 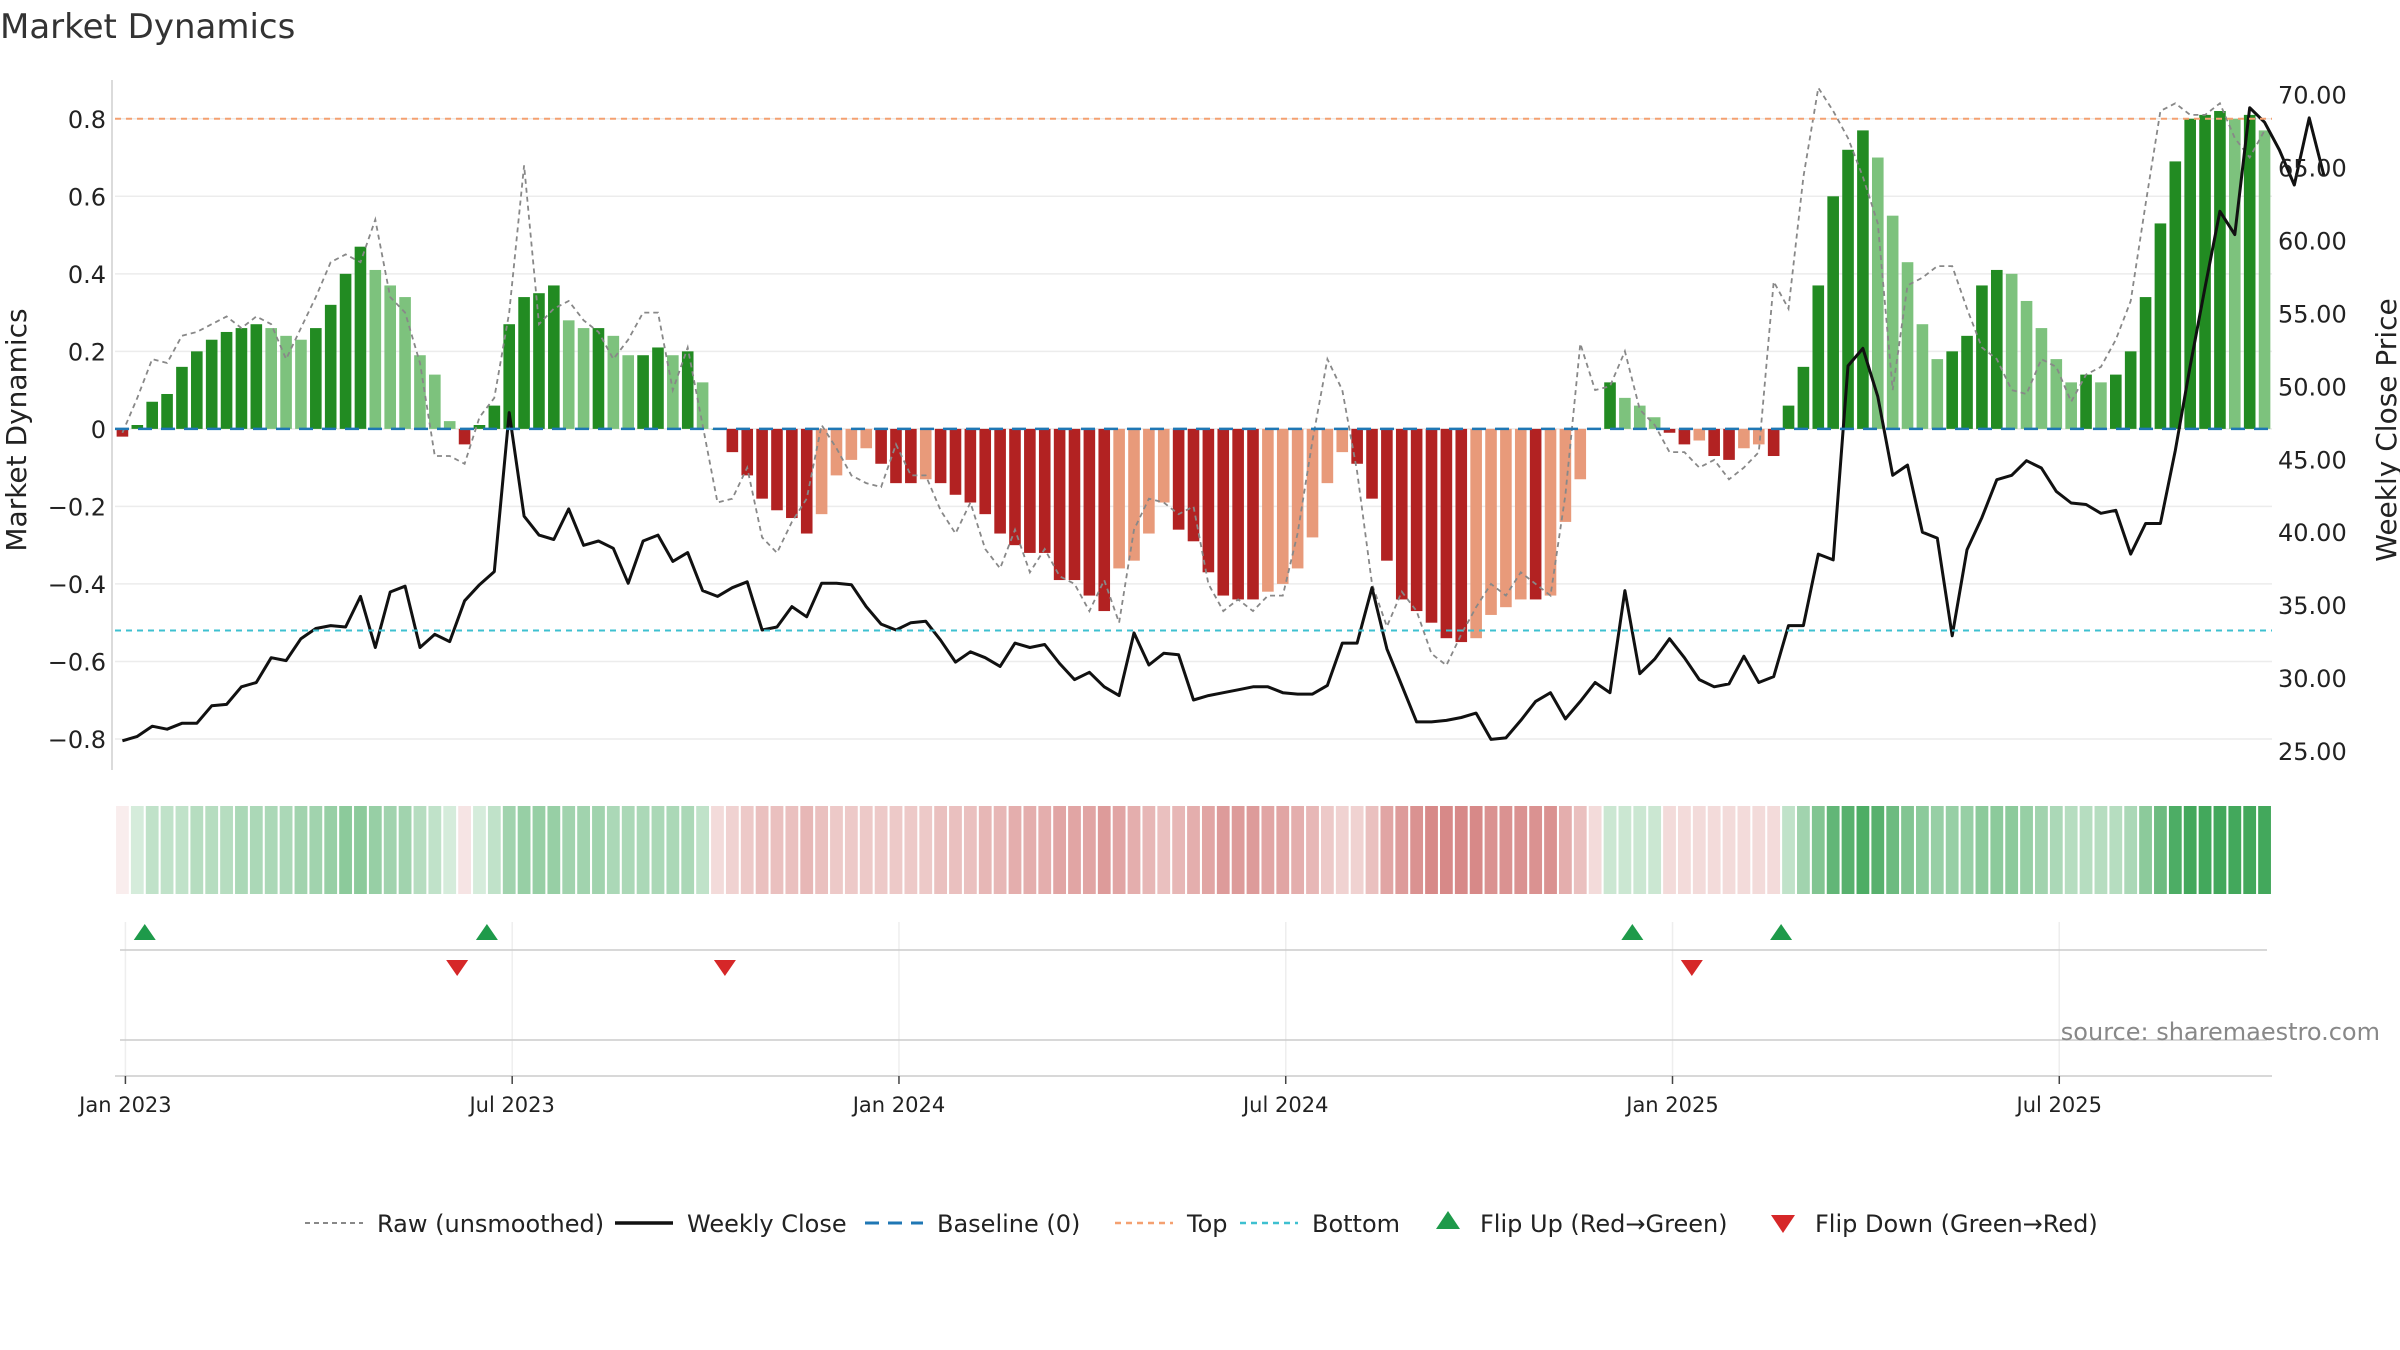 What do you see at coordinates (1193, 850) in the screenshot?
I see `regime-strip` at bounding box center [1193, 850].